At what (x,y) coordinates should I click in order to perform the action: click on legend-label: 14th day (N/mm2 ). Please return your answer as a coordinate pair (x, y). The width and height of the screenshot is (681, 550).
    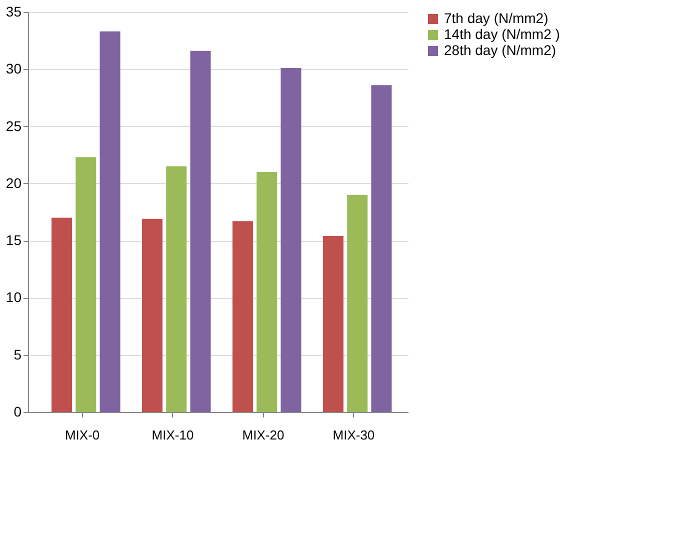
    Looking at the image, I should click on (502, 34).